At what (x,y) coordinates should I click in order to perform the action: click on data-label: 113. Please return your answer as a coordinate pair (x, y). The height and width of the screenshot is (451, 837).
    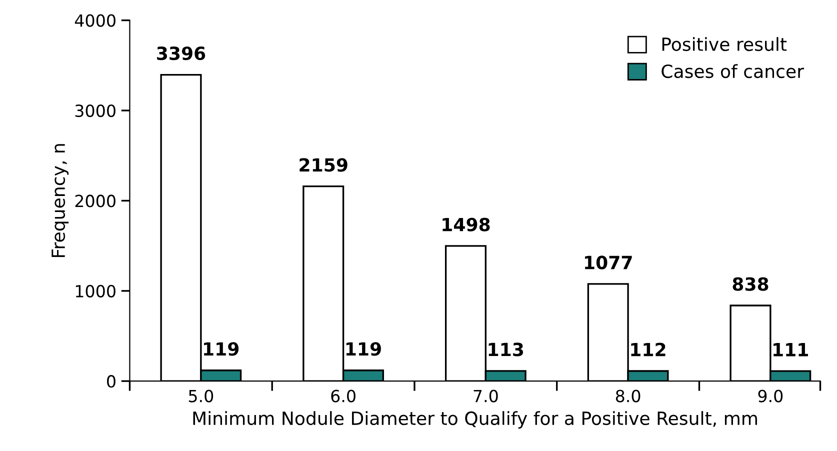
    Looking at the image, I should click on (506, 349).